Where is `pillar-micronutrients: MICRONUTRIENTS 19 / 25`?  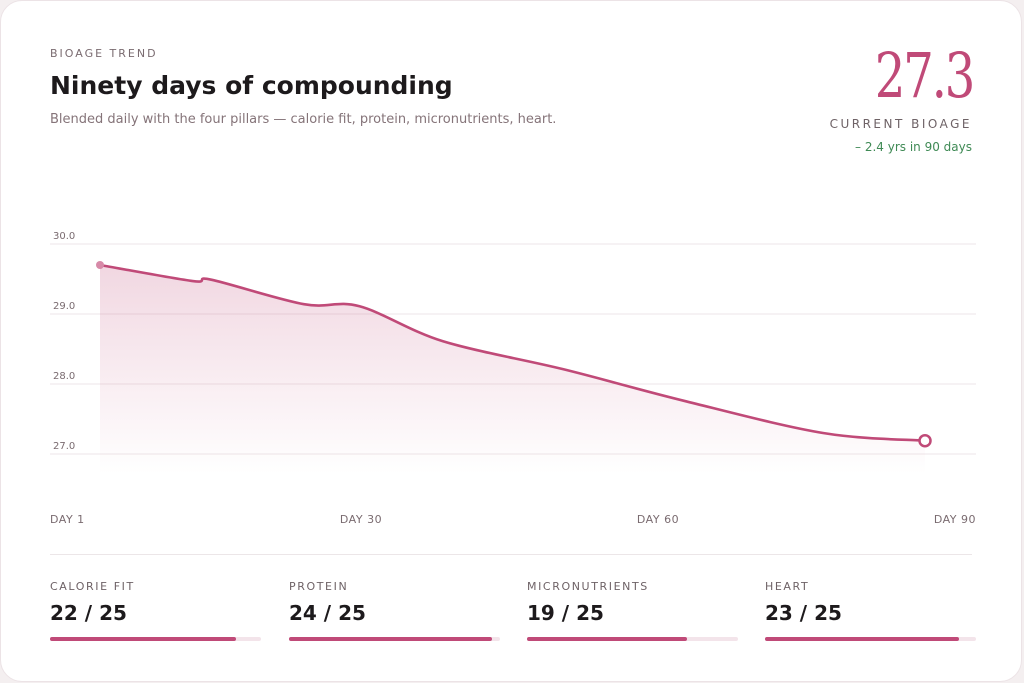 pillar-micronutrients: MICRONUTRIENTS 19 / 25 is located at coordinates (632, 610).